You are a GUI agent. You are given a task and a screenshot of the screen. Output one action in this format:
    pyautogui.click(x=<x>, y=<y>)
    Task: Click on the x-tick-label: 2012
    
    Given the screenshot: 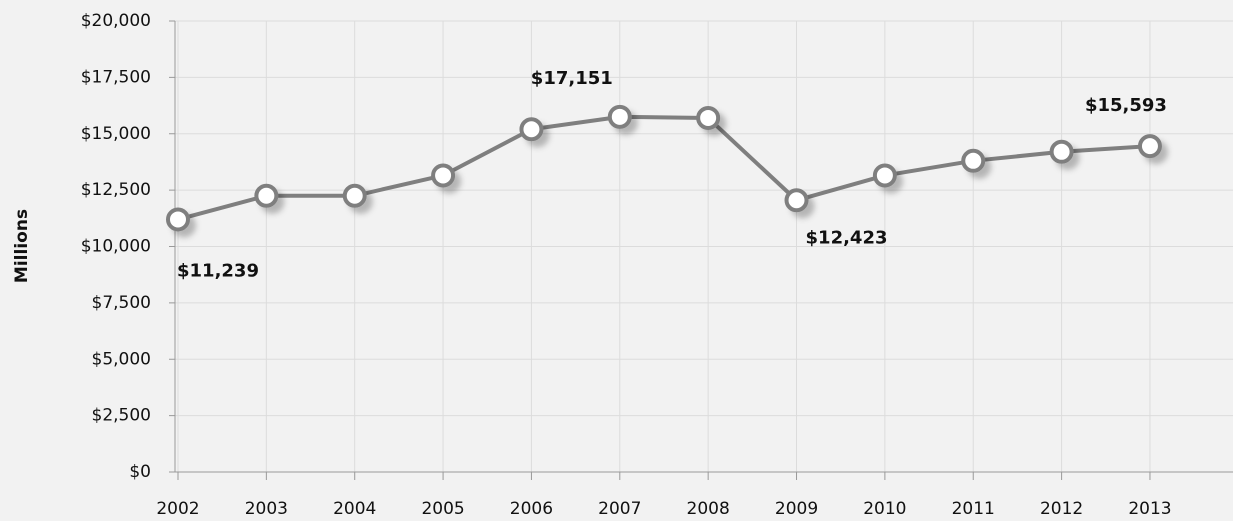 What is the action you would take?
    pyautogui.click(x=1061, y=509)
    